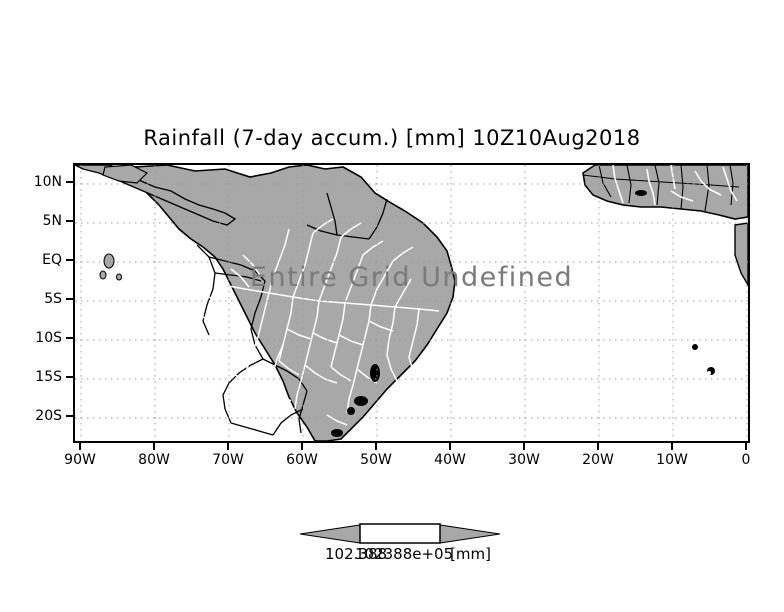 Image resolution: width=784 pixels, height=612 pixels. I want to click on colorbar-units-label: [mm], so click(470, 554).